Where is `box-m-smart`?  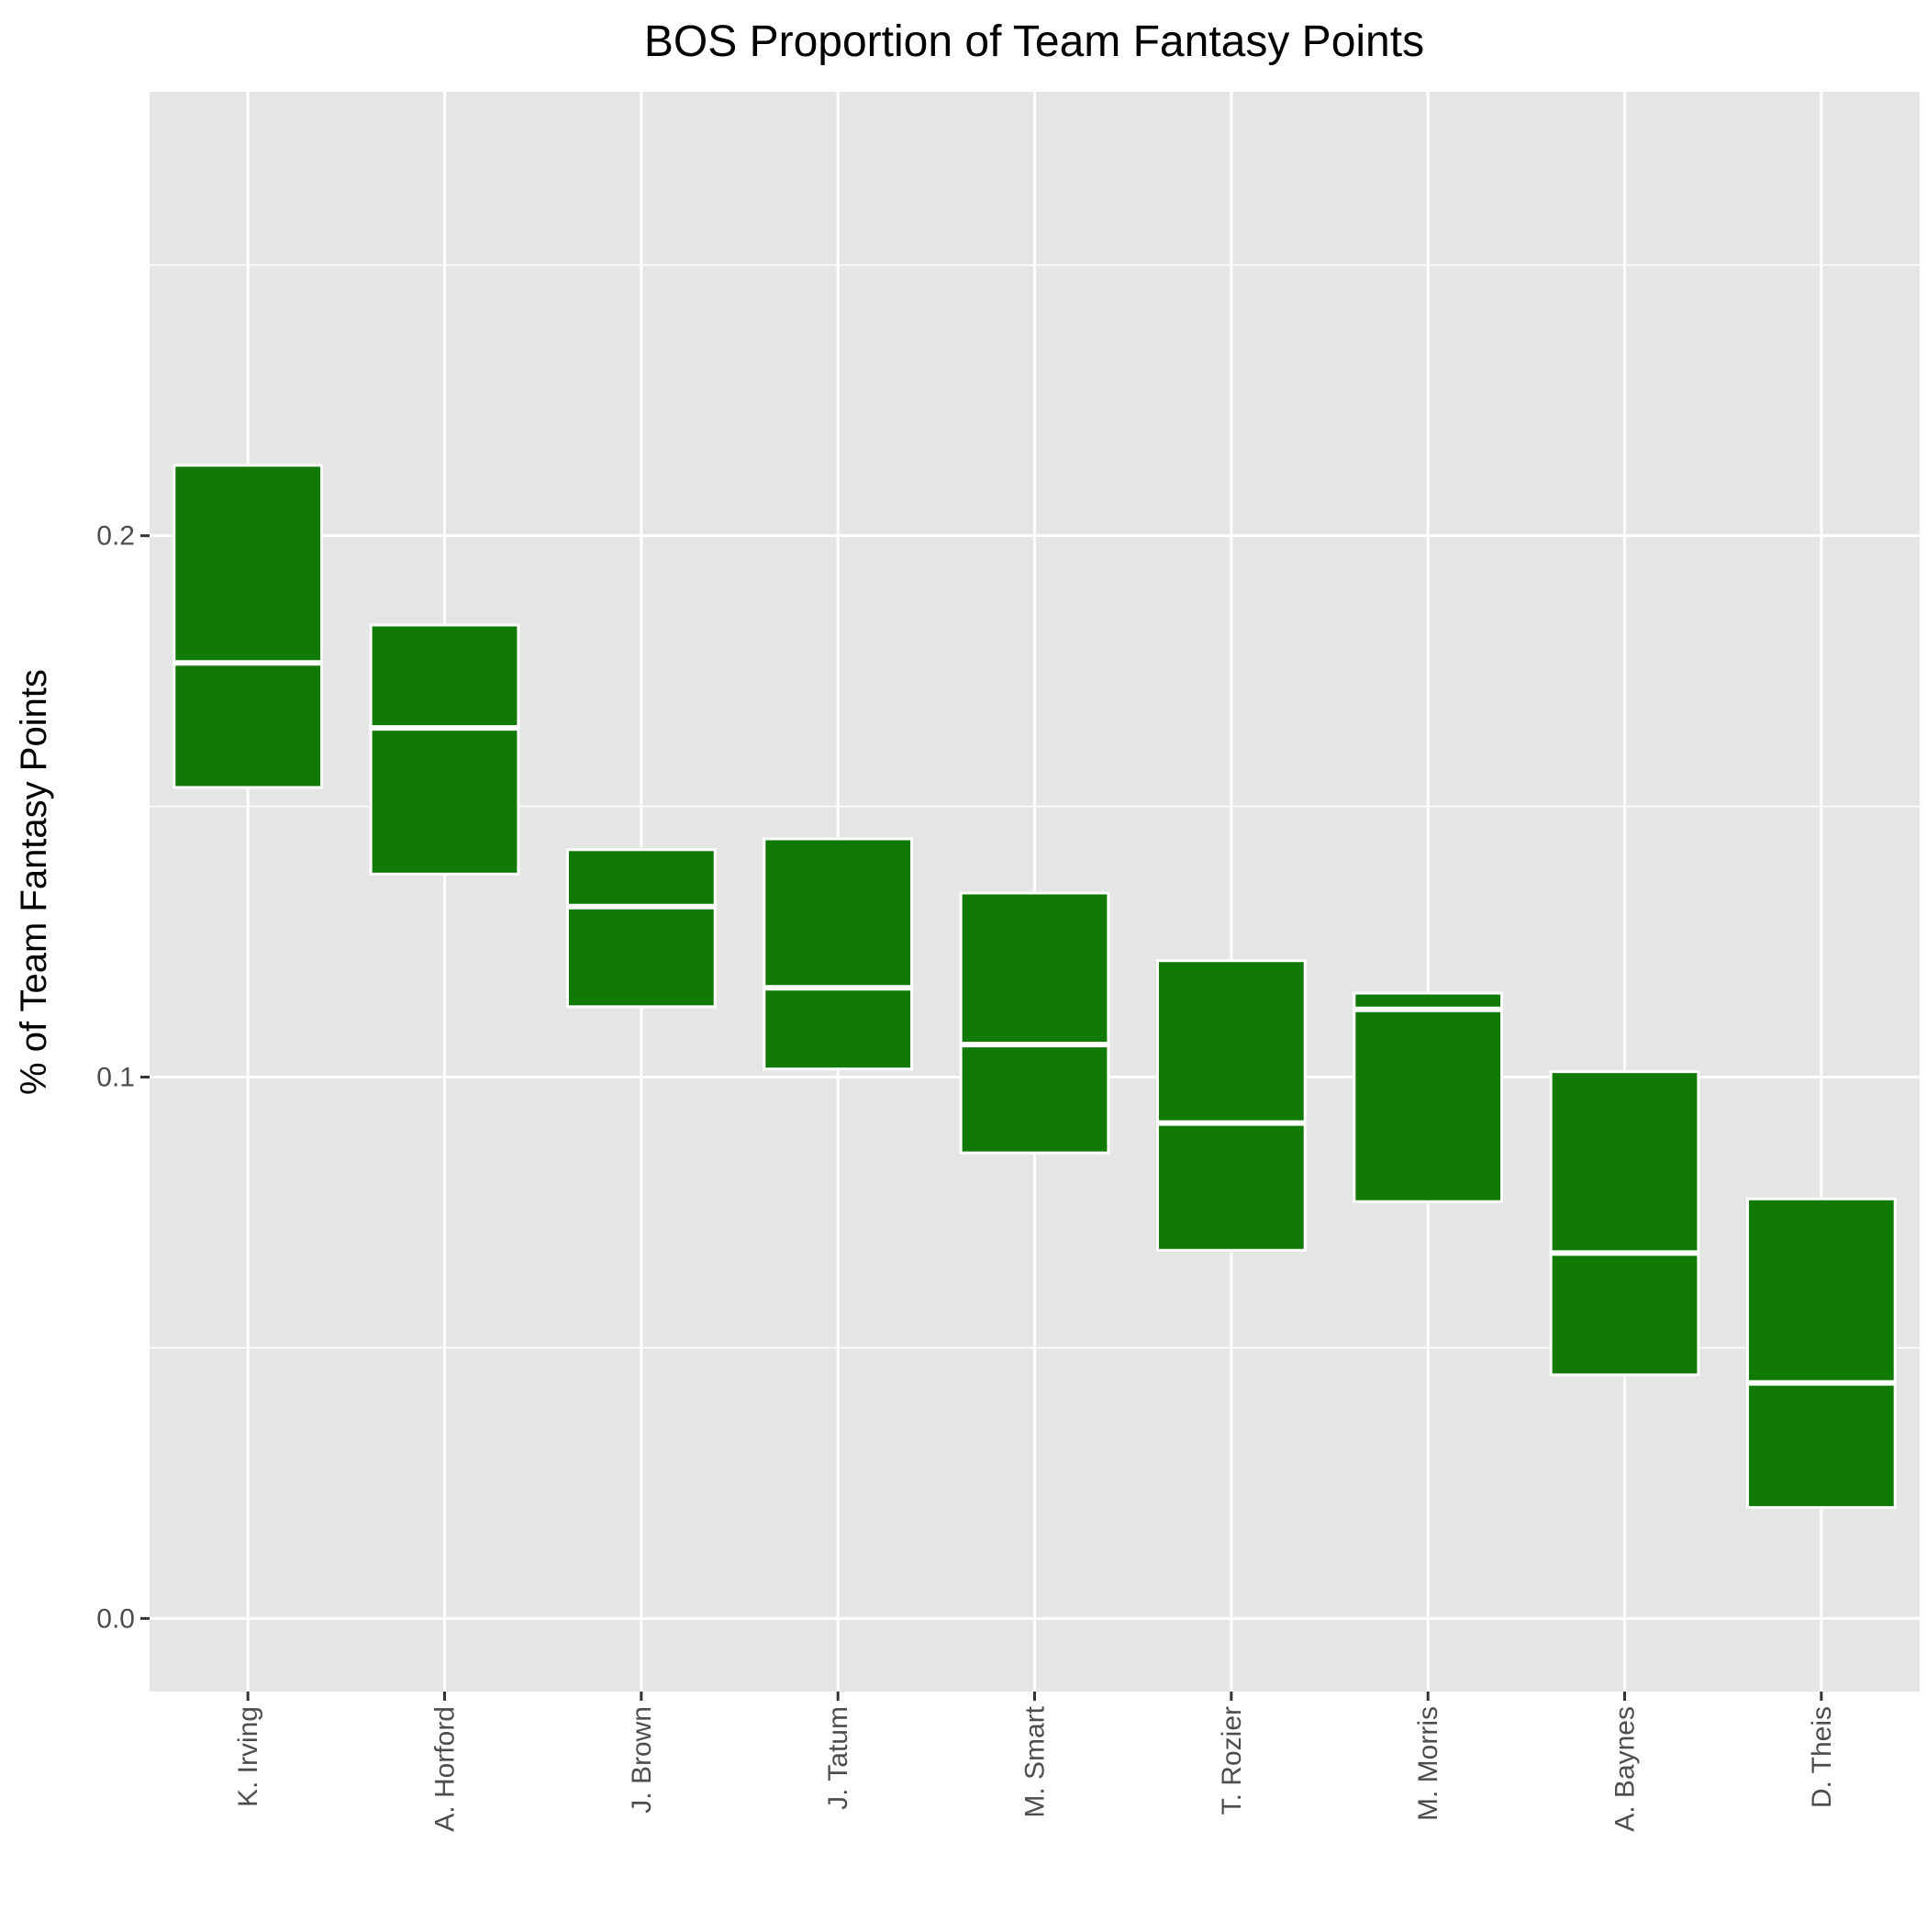
box-m-smart is located at coordinates (1034, 1023).